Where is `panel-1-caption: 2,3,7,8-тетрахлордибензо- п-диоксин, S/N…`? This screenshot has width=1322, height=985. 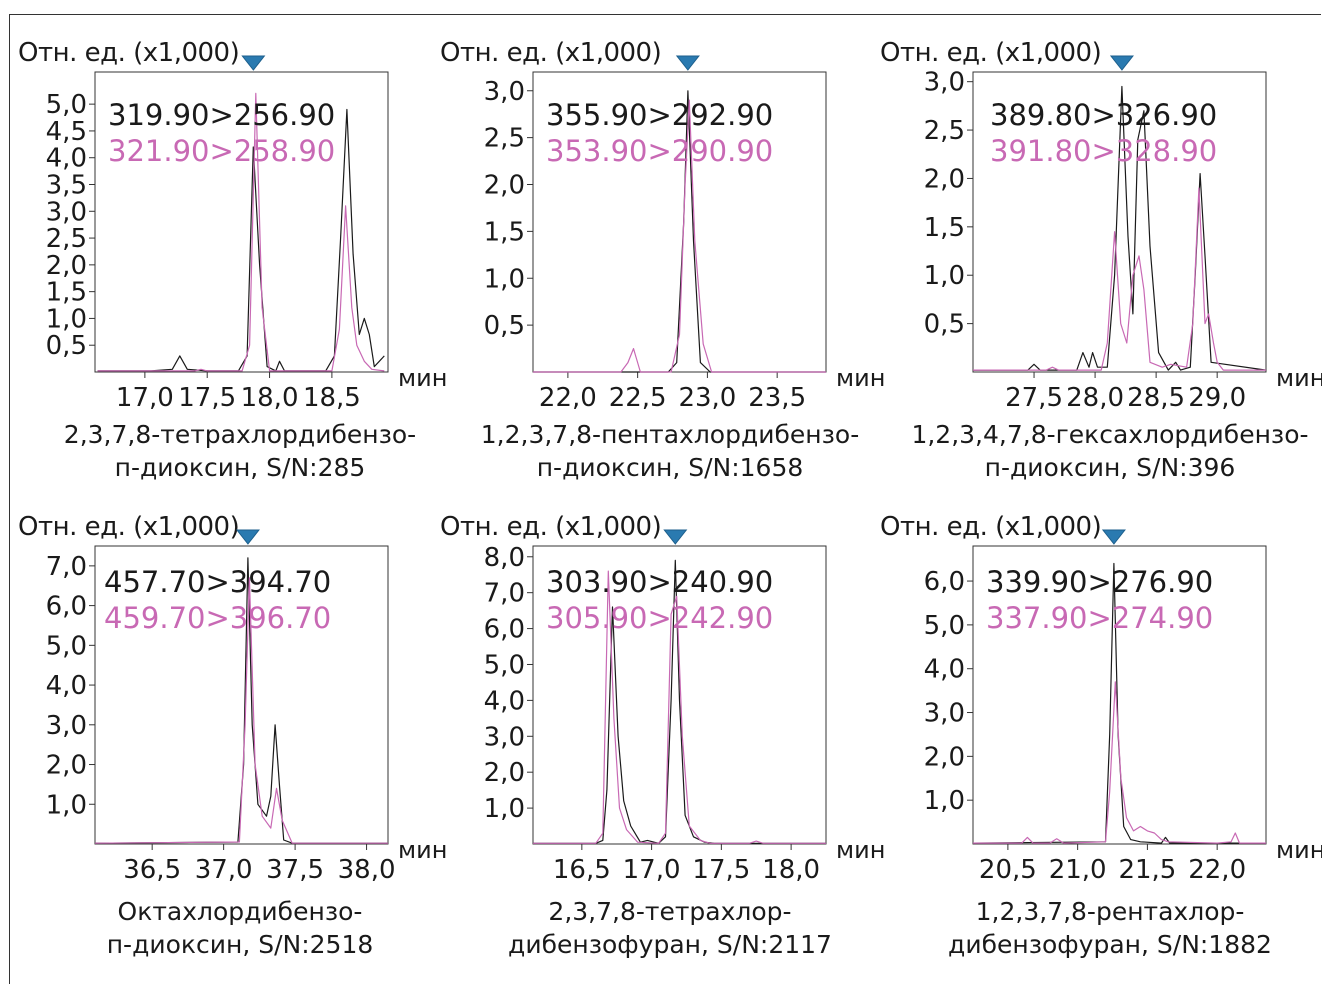 panel-1-caption: 2,3,7,8-тетрахлордибензо- п-диоксин, S/N… is located at coordinates (240, 451).